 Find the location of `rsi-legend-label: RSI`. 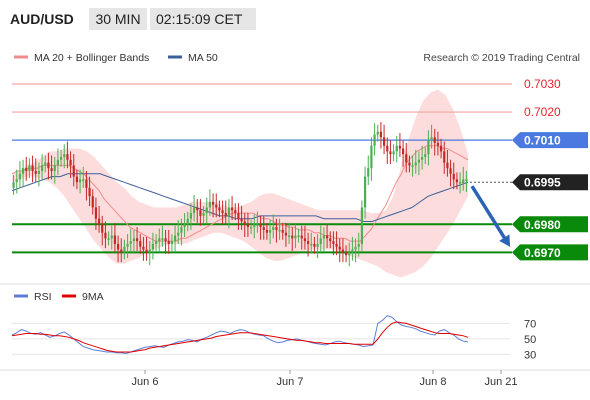

rsi-legend-label: RSI is located at coordinates (43, 297).